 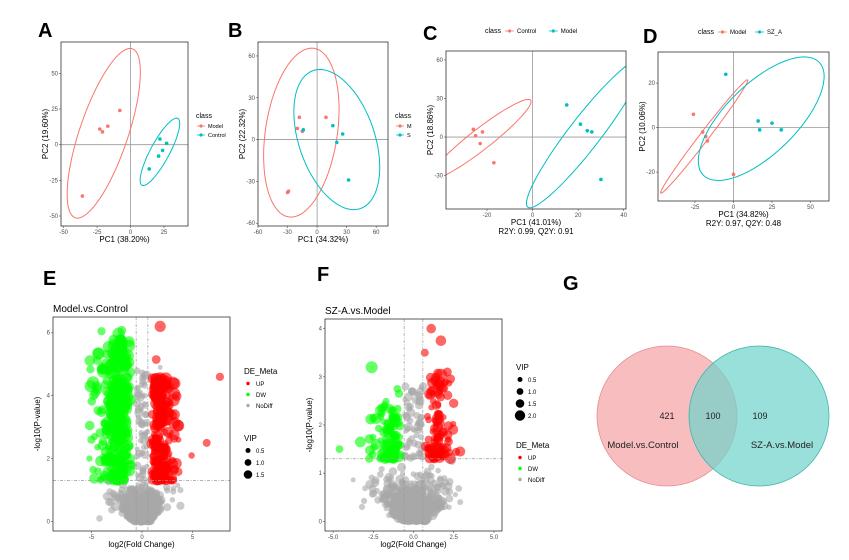 I want to click on y-tick-label: 30, so click(x=439, y=100).